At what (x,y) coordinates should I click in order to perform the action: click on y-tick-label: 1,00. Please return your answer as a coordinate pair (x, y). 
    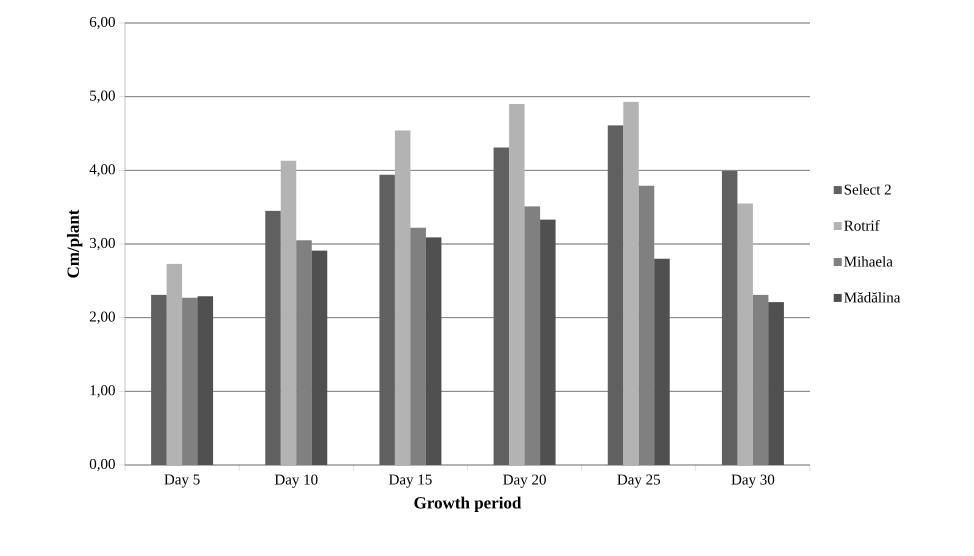
    Looking at the image, I should click on (102, 391).